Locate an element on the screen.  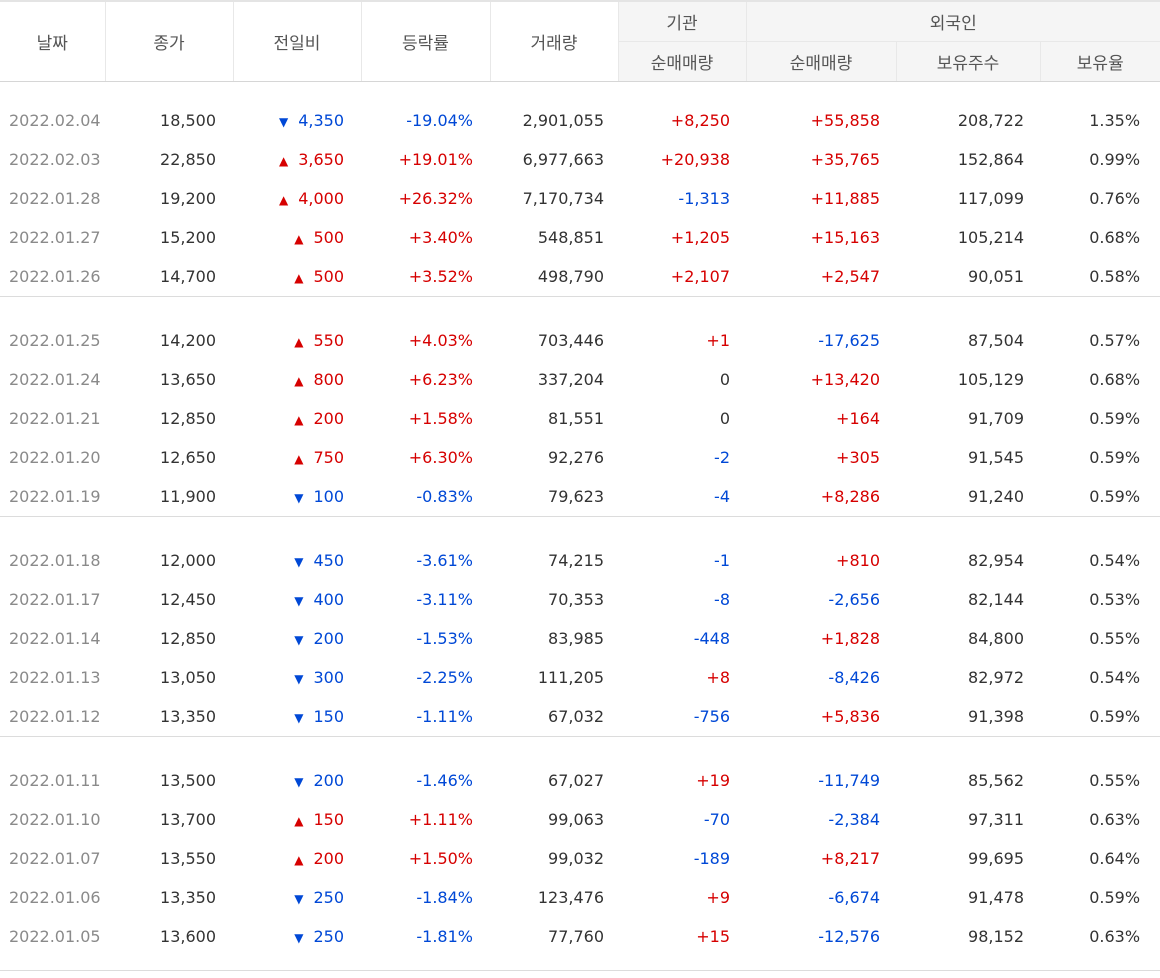
foreign-ratio-cell: 0.99% is located at coordinates (1115, 159).